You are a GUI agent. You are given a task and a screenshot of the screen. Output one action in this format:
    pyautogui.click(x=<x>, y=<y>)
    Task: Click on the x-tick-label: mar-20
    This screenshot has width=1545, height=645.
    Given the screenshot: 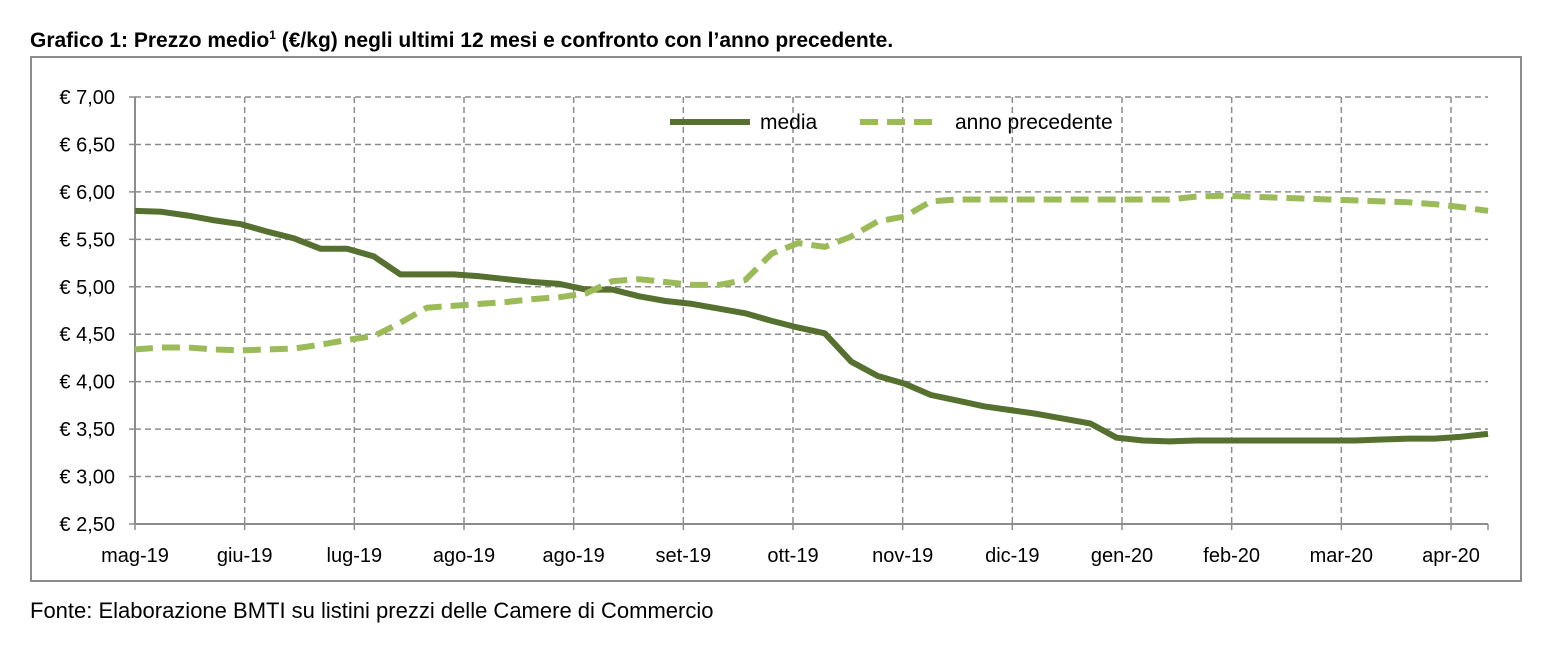 What is the action you would take?
    pyautogui.click(x=1341, y=556)
    